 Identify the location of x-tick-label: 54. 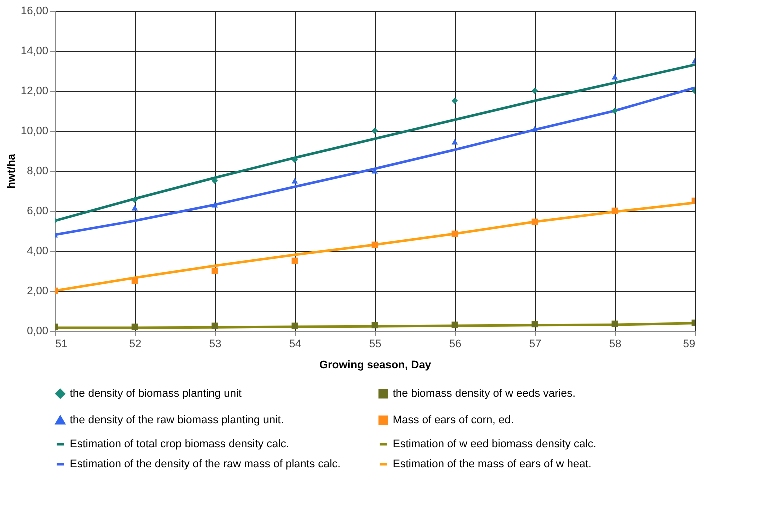
(295, 344).